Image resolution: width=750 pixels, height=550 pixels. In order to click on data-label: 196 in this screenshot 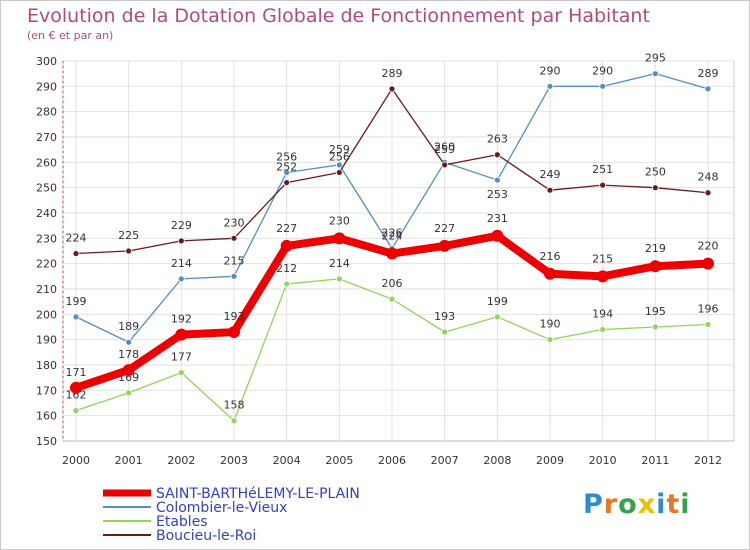, I will do `click(708, 308)`.